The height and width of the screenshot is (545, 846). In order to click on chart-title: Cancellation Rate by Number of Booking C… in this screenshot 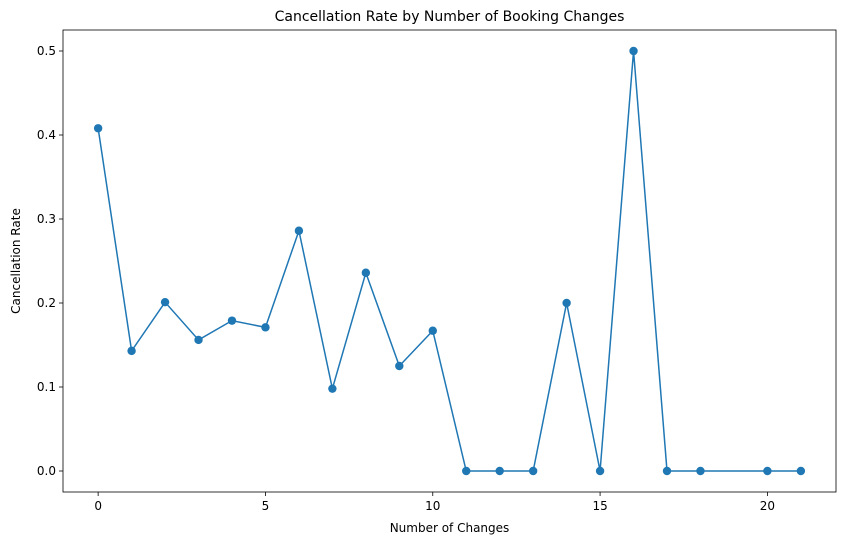, I will do `click(450, 17)`.